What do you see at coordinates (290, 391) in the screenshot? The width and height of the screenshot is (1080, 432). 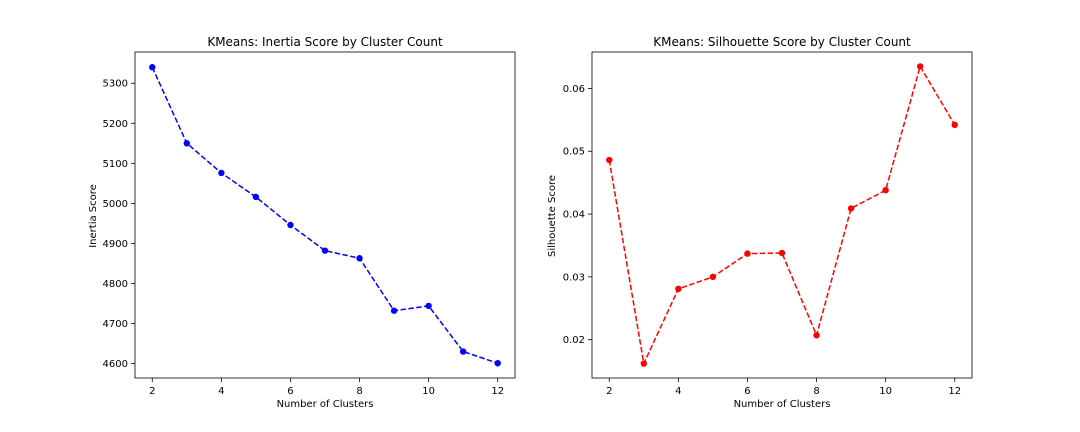 I see `inertia-x-tick-label: 6` at bounding box center [290, 391].